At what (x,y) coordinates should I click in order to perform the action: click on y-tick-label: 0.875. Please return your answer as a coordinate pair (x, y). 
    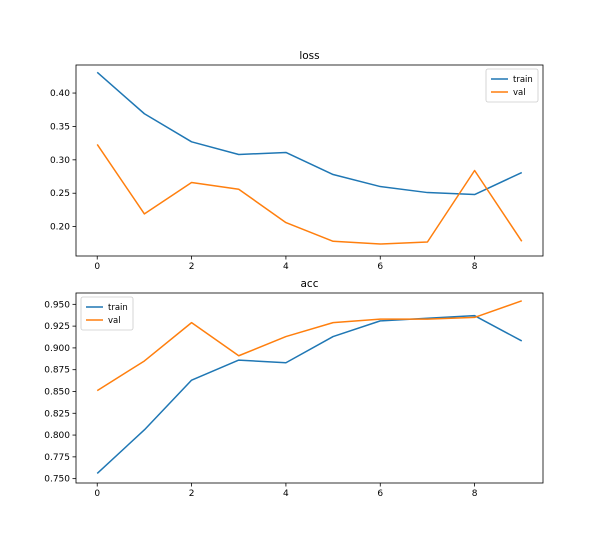
    Looking at the image, I should click on (57, 371).